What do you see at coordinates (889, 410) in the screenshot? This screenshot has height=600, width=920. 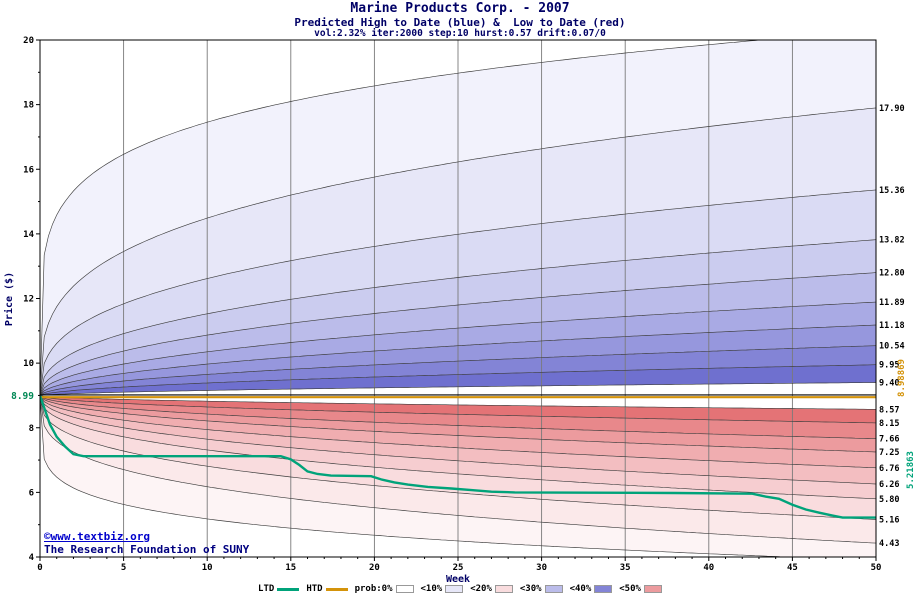 I see `right-value-label: 8.57` at bounding box center [889, 410].